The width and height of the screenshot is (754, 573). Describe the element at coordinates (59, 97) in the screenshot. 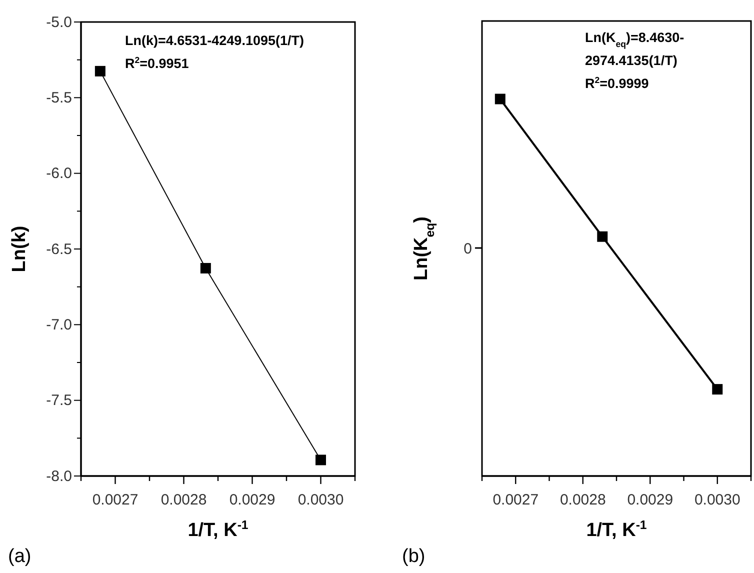

I see `y-tick-label: -5.5` at that location.